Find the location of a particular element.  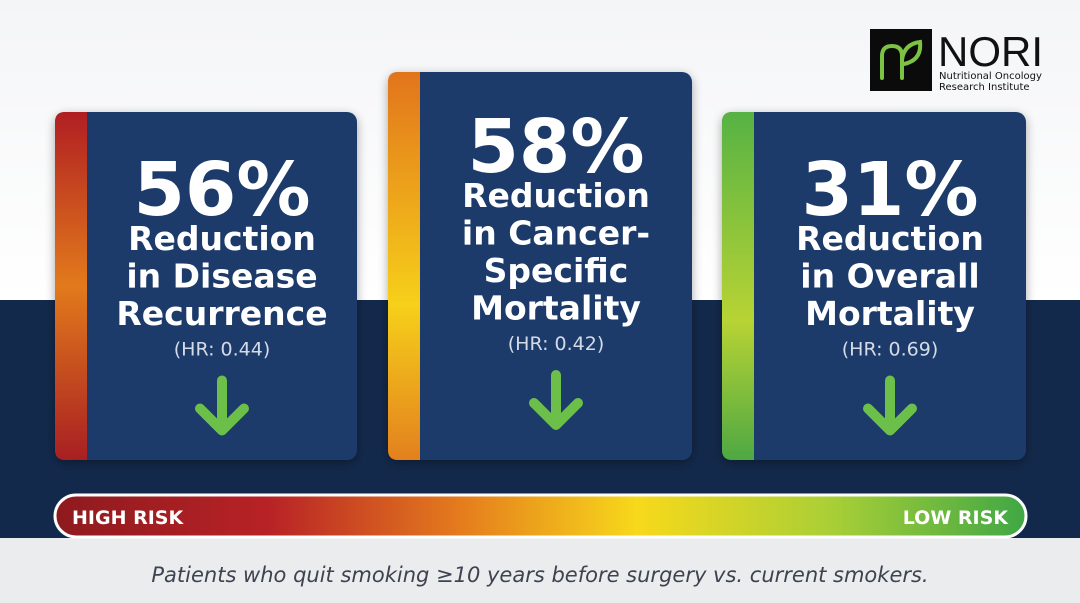

logo-tagline: Research Institute is located at coordinates (984, 87).